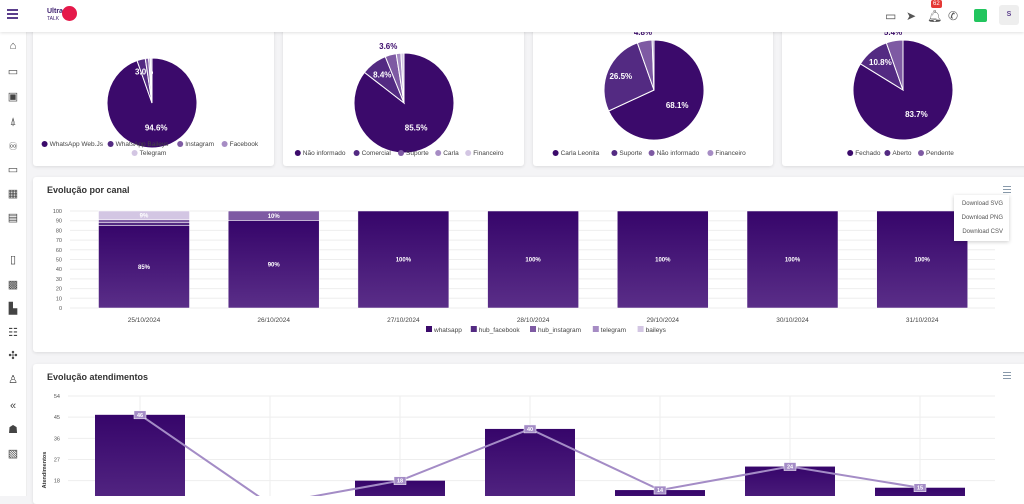  What do you see at coordinates (388, 46) in the screenshot?
I see `pie-label: 3.6%` at bounding box center [388, 46].